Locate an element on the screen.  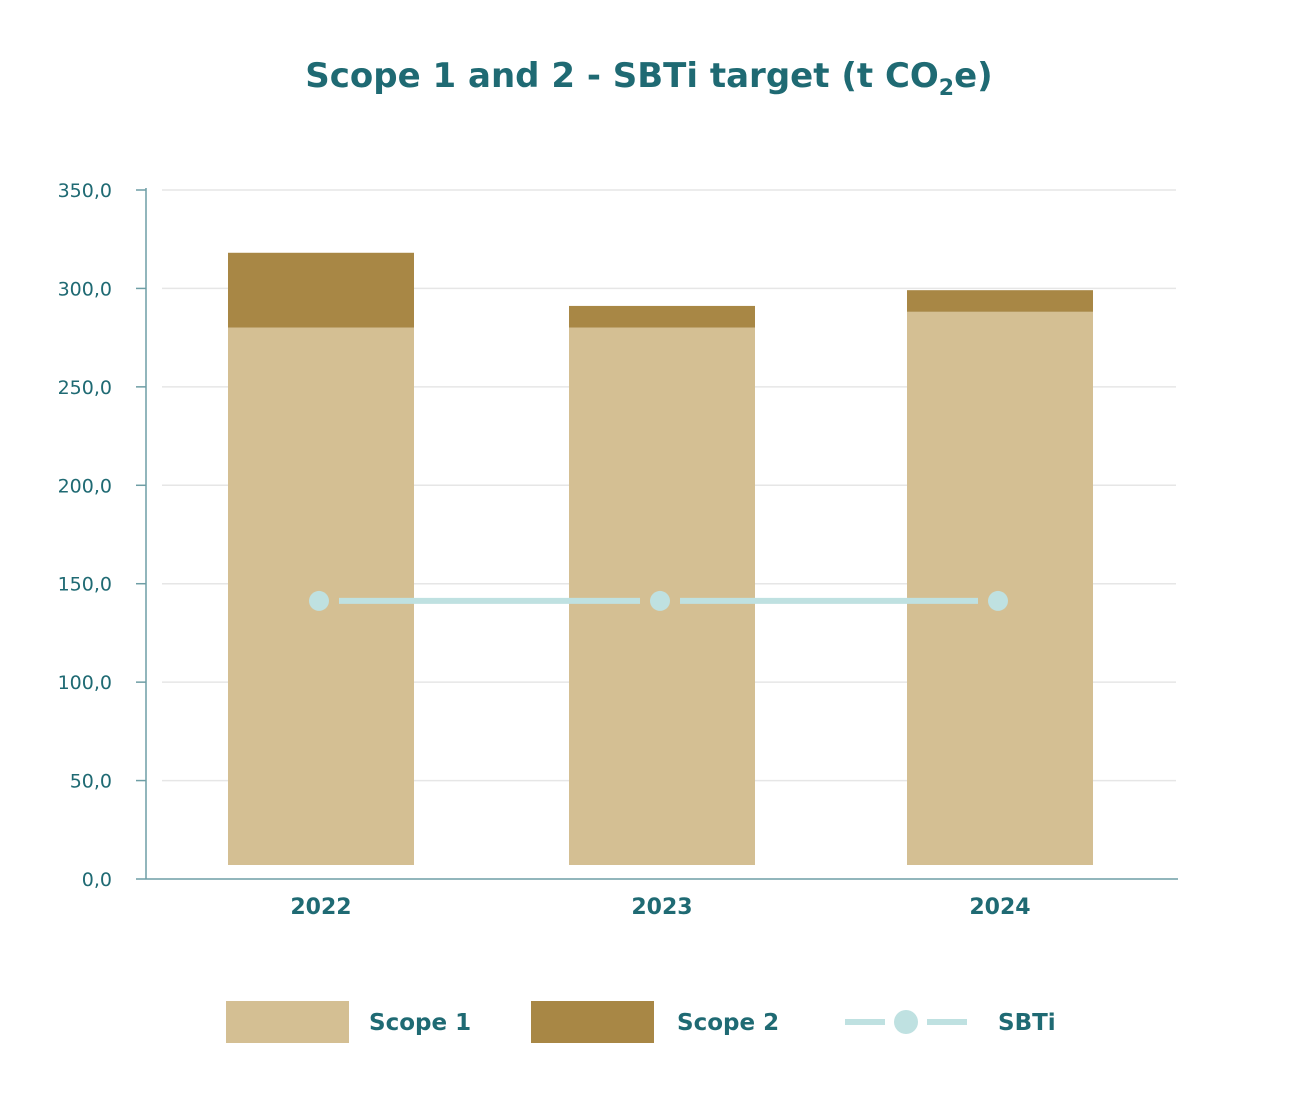
legend: Scope 1 Scope 2 SBTi is located at coordinates (641, 1022).